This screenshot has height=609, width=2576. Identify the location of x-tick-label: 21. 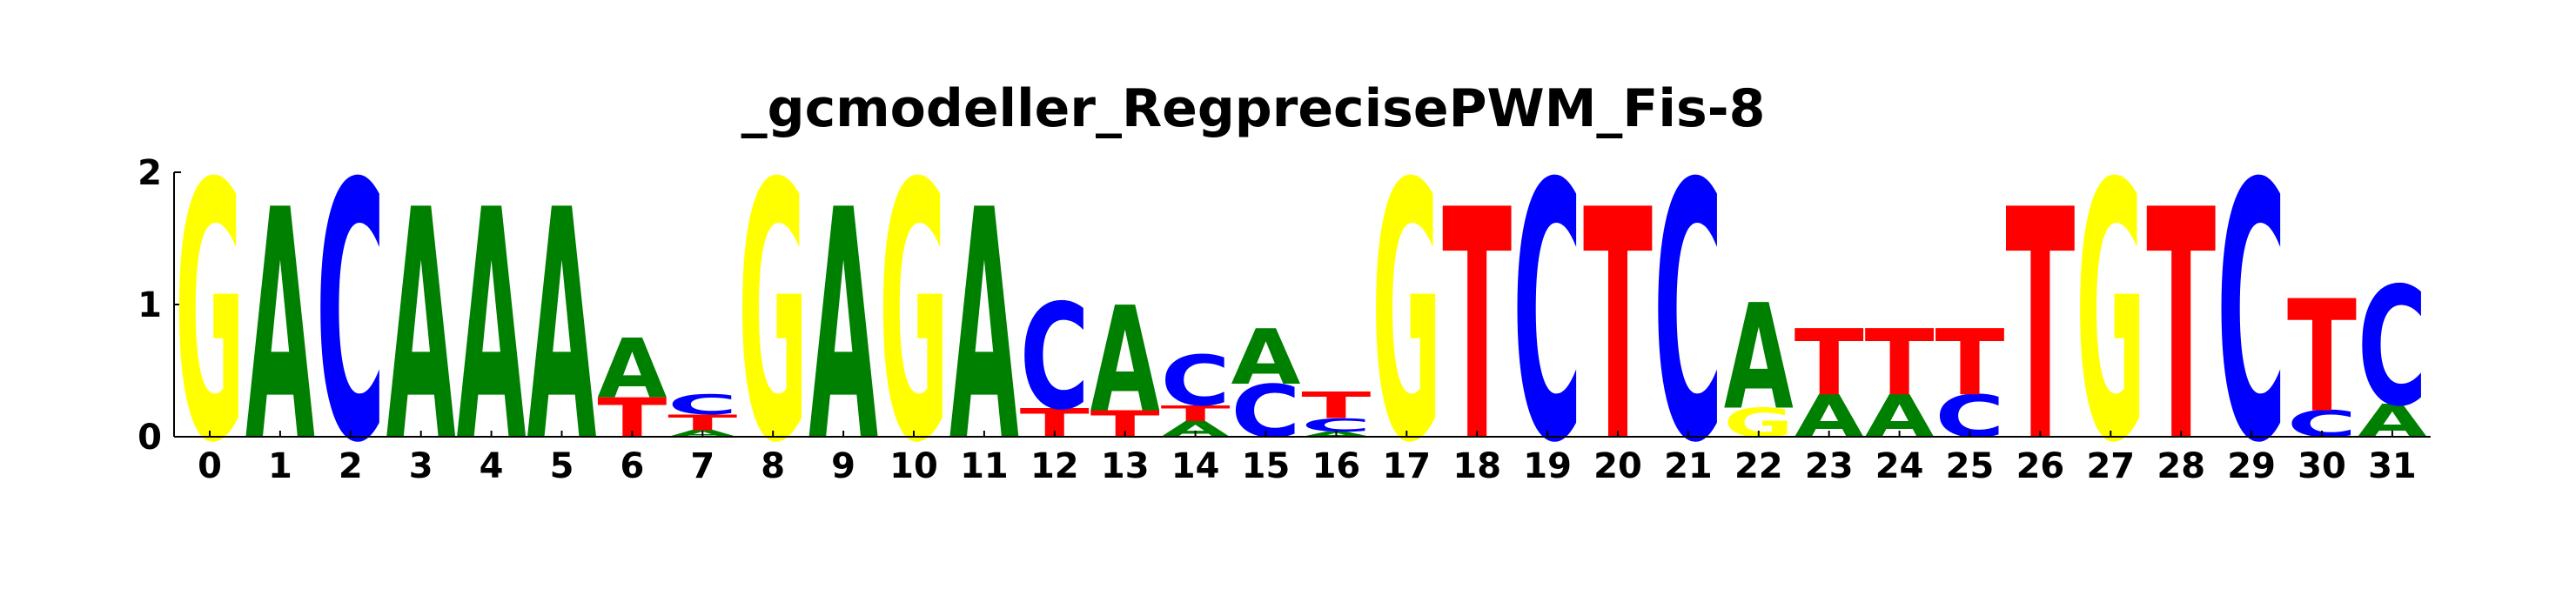
(1689, 466).